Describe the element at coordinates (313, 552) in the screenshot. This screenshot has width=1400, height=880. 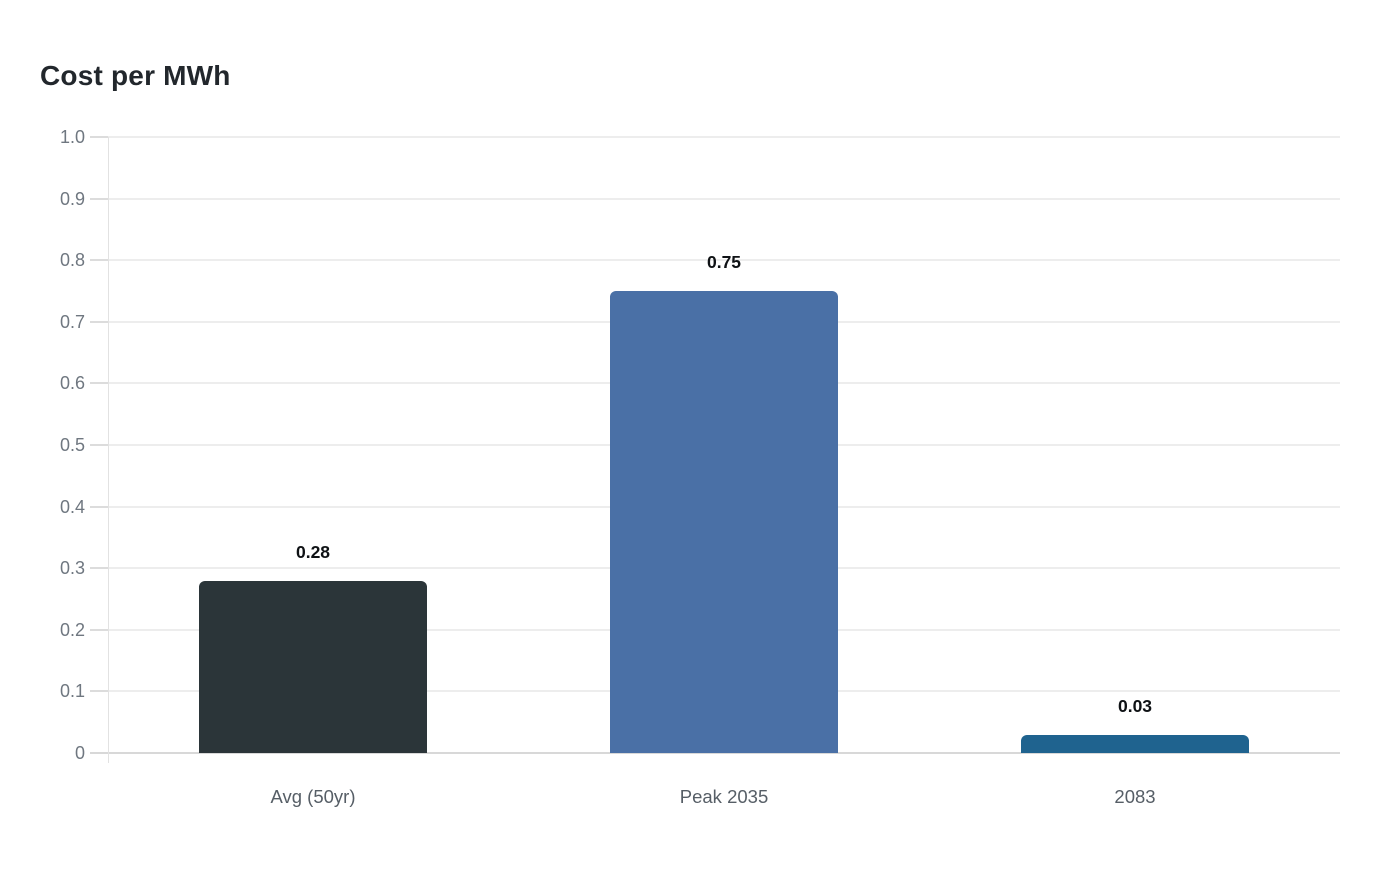
I see `bar-value-label: 0.28` at that location.